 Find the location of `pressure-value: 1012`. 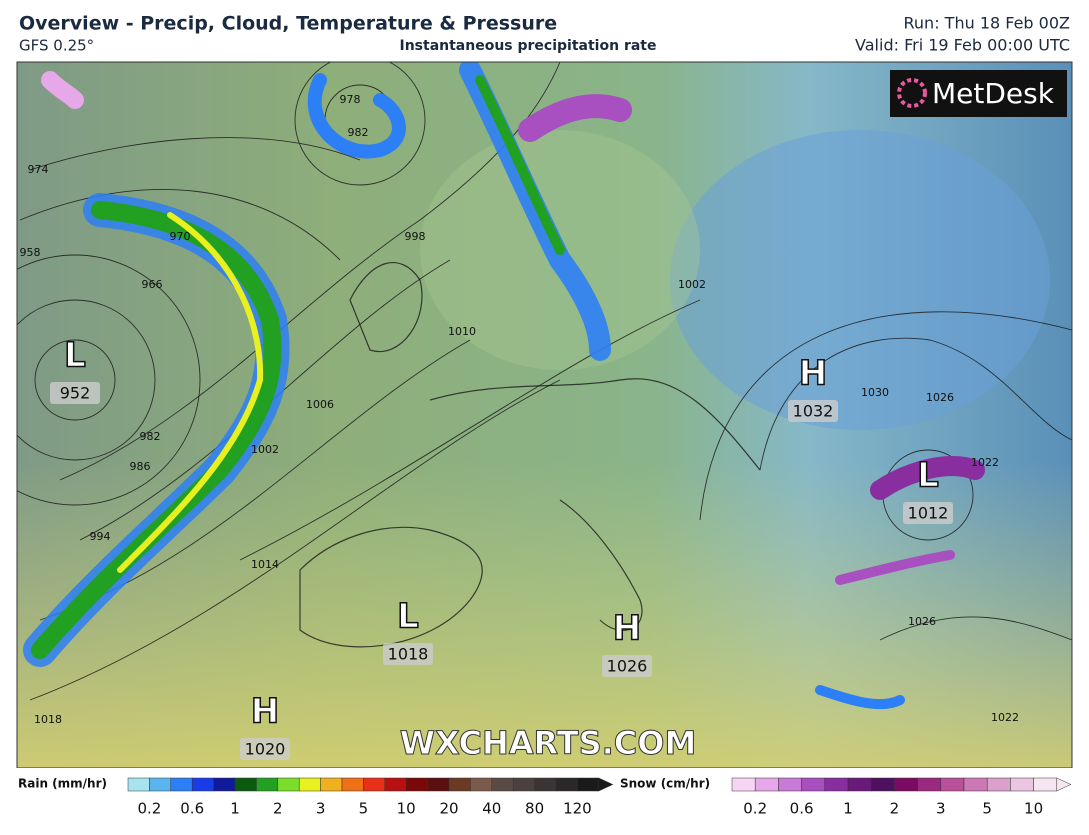

pressure-value: 1012 is located at coordinates (928, 513).